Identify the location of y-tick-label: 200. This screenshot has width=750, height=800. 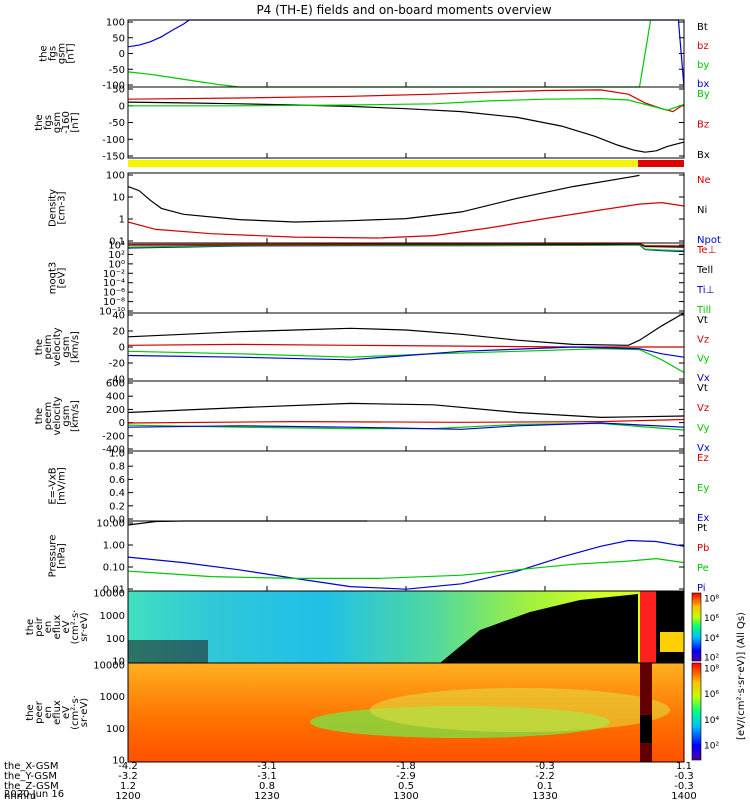
(115, 410).